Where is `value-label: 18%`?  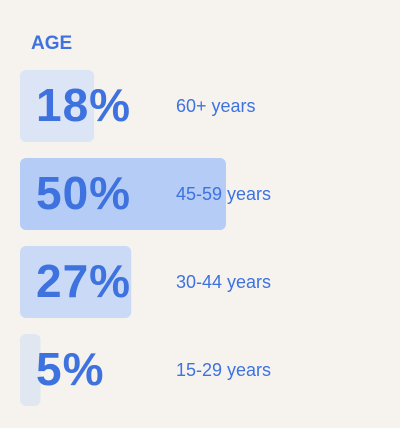
value-label: 18% is located at coordinates (83, 105).